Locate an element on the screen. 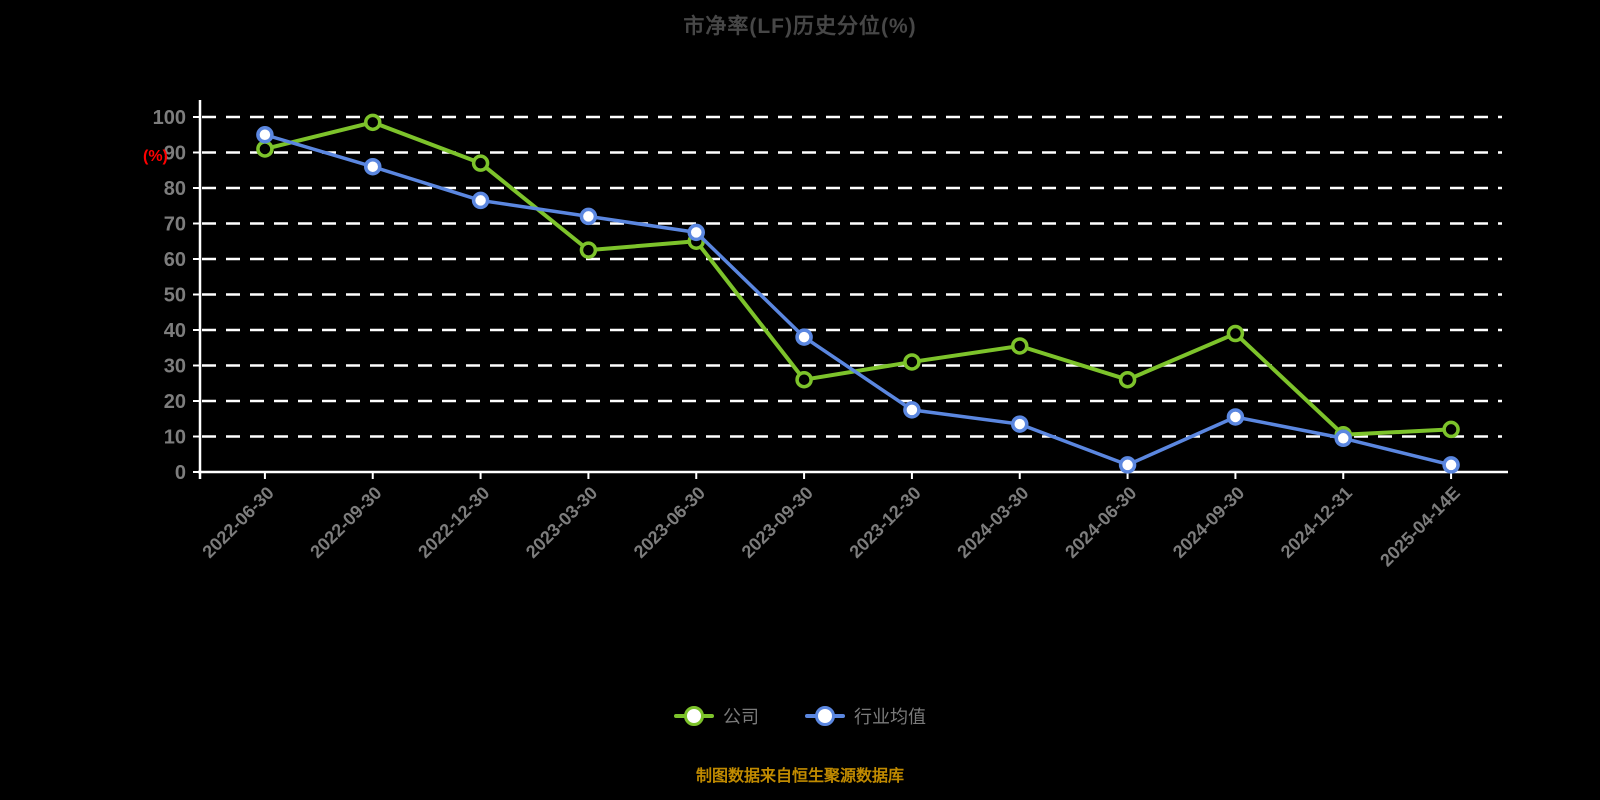 The height and width of the screenshot is (800, 1600). legend-marker-company is located at coordinates (694, 716).